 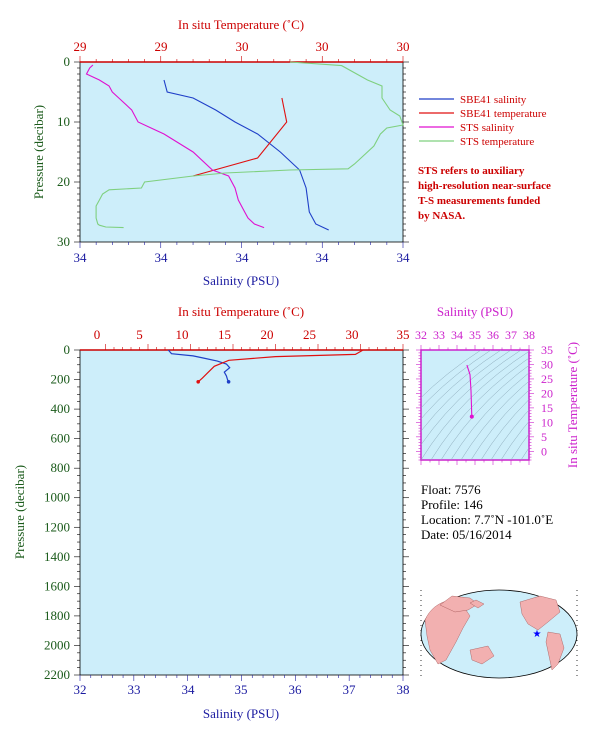 What do you see at coordinates (57, 585) in the screenshot?
I see `lower-pressure-tick-label: 1600` at bounding box center [57, 585].